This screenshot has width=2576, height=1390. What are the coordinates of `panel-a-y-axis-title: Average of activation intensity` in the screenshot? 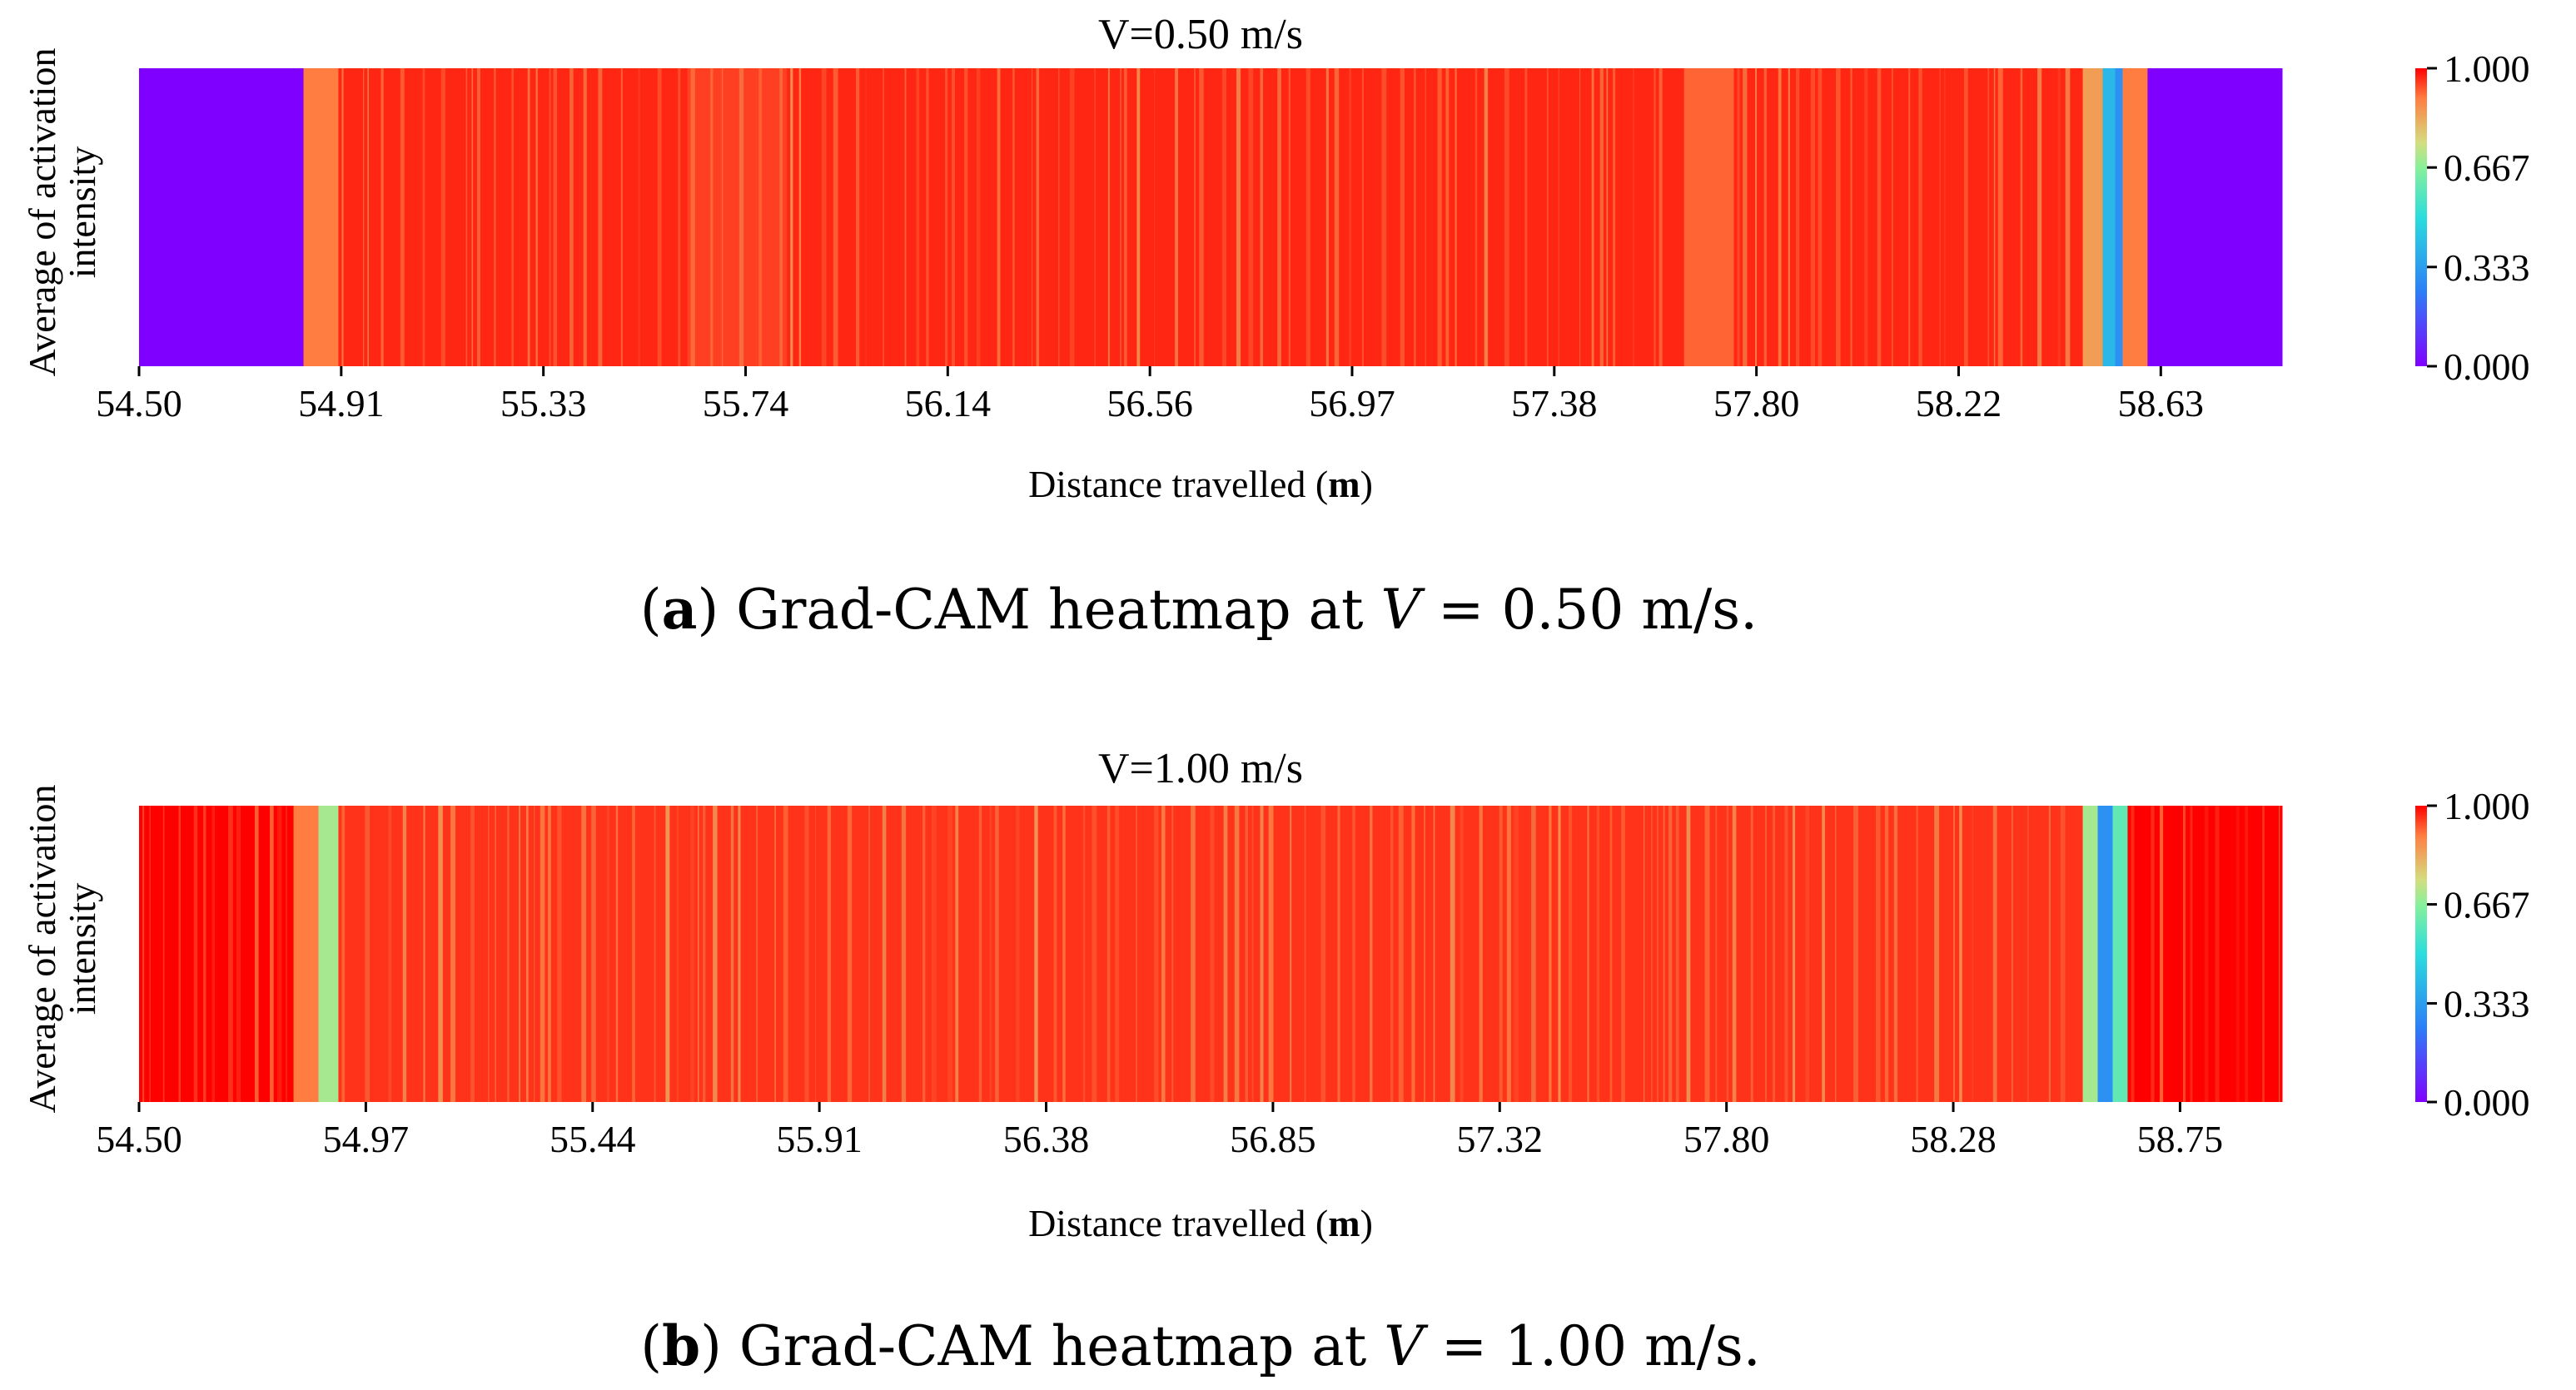 It's located at (62, 212).